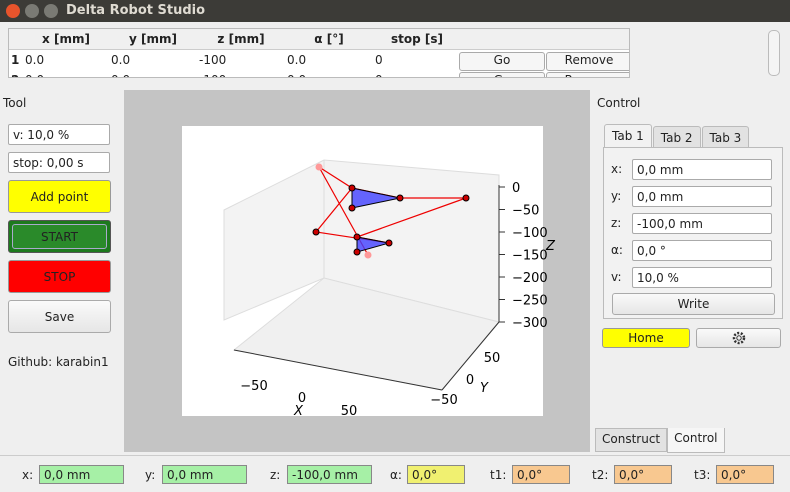  I want to click on row-index: 2, so click(15, 75).